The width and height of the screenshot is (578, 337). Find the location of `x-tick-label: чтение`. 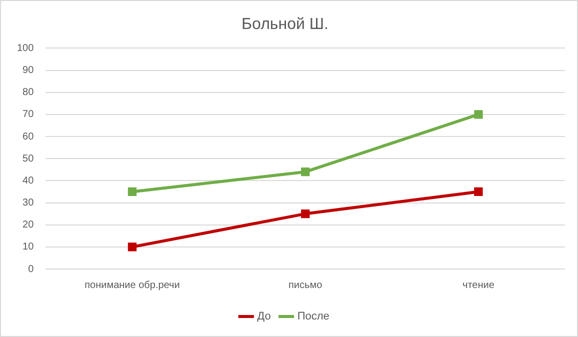

x-tick-label: чтение is located at coordinates (478, 285).